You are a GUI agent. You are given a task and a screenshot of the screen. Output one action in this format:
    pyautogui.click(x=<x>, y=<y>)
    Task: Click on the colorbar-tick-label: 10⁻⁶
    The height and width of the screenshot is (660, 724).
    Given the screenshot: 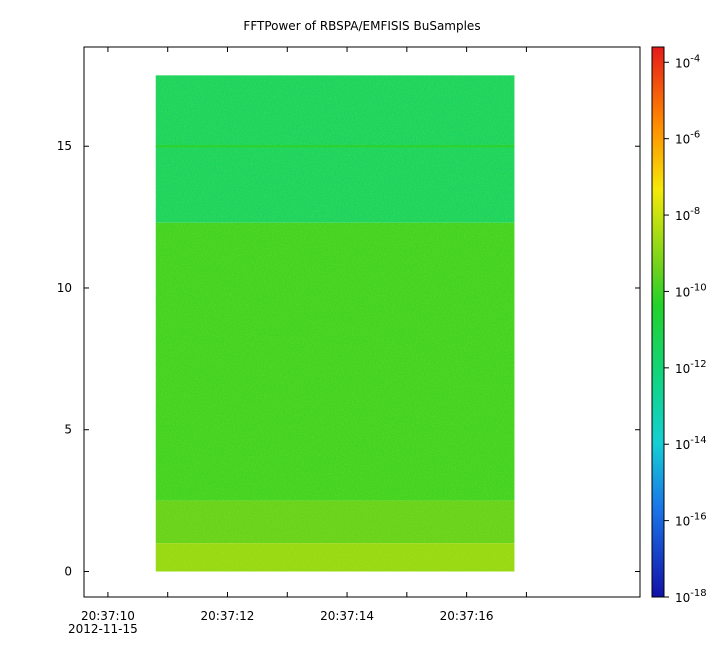 What is the action you would take?
    pyautogui.click(x=687, y=138)
    